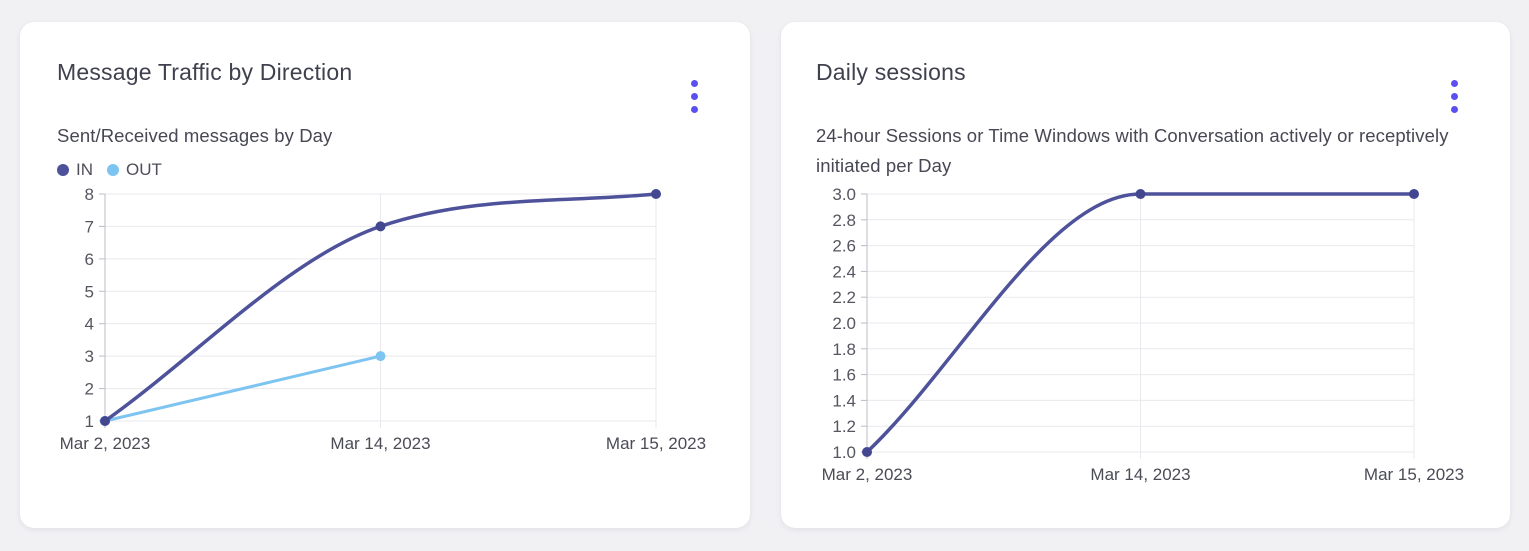 This screenshot has width=1529, height=551. I want to click on svg-text: 2.4, so click(844, 271).